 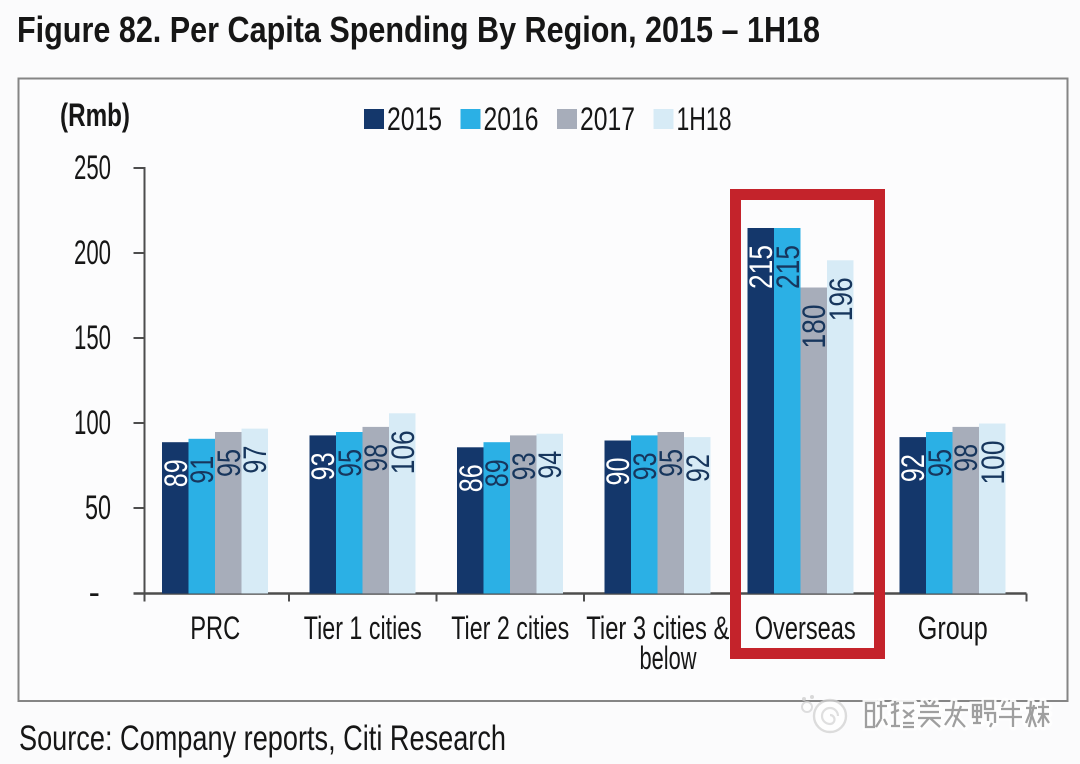 I want to click on svg-text: below, so click(x=669, y=658).